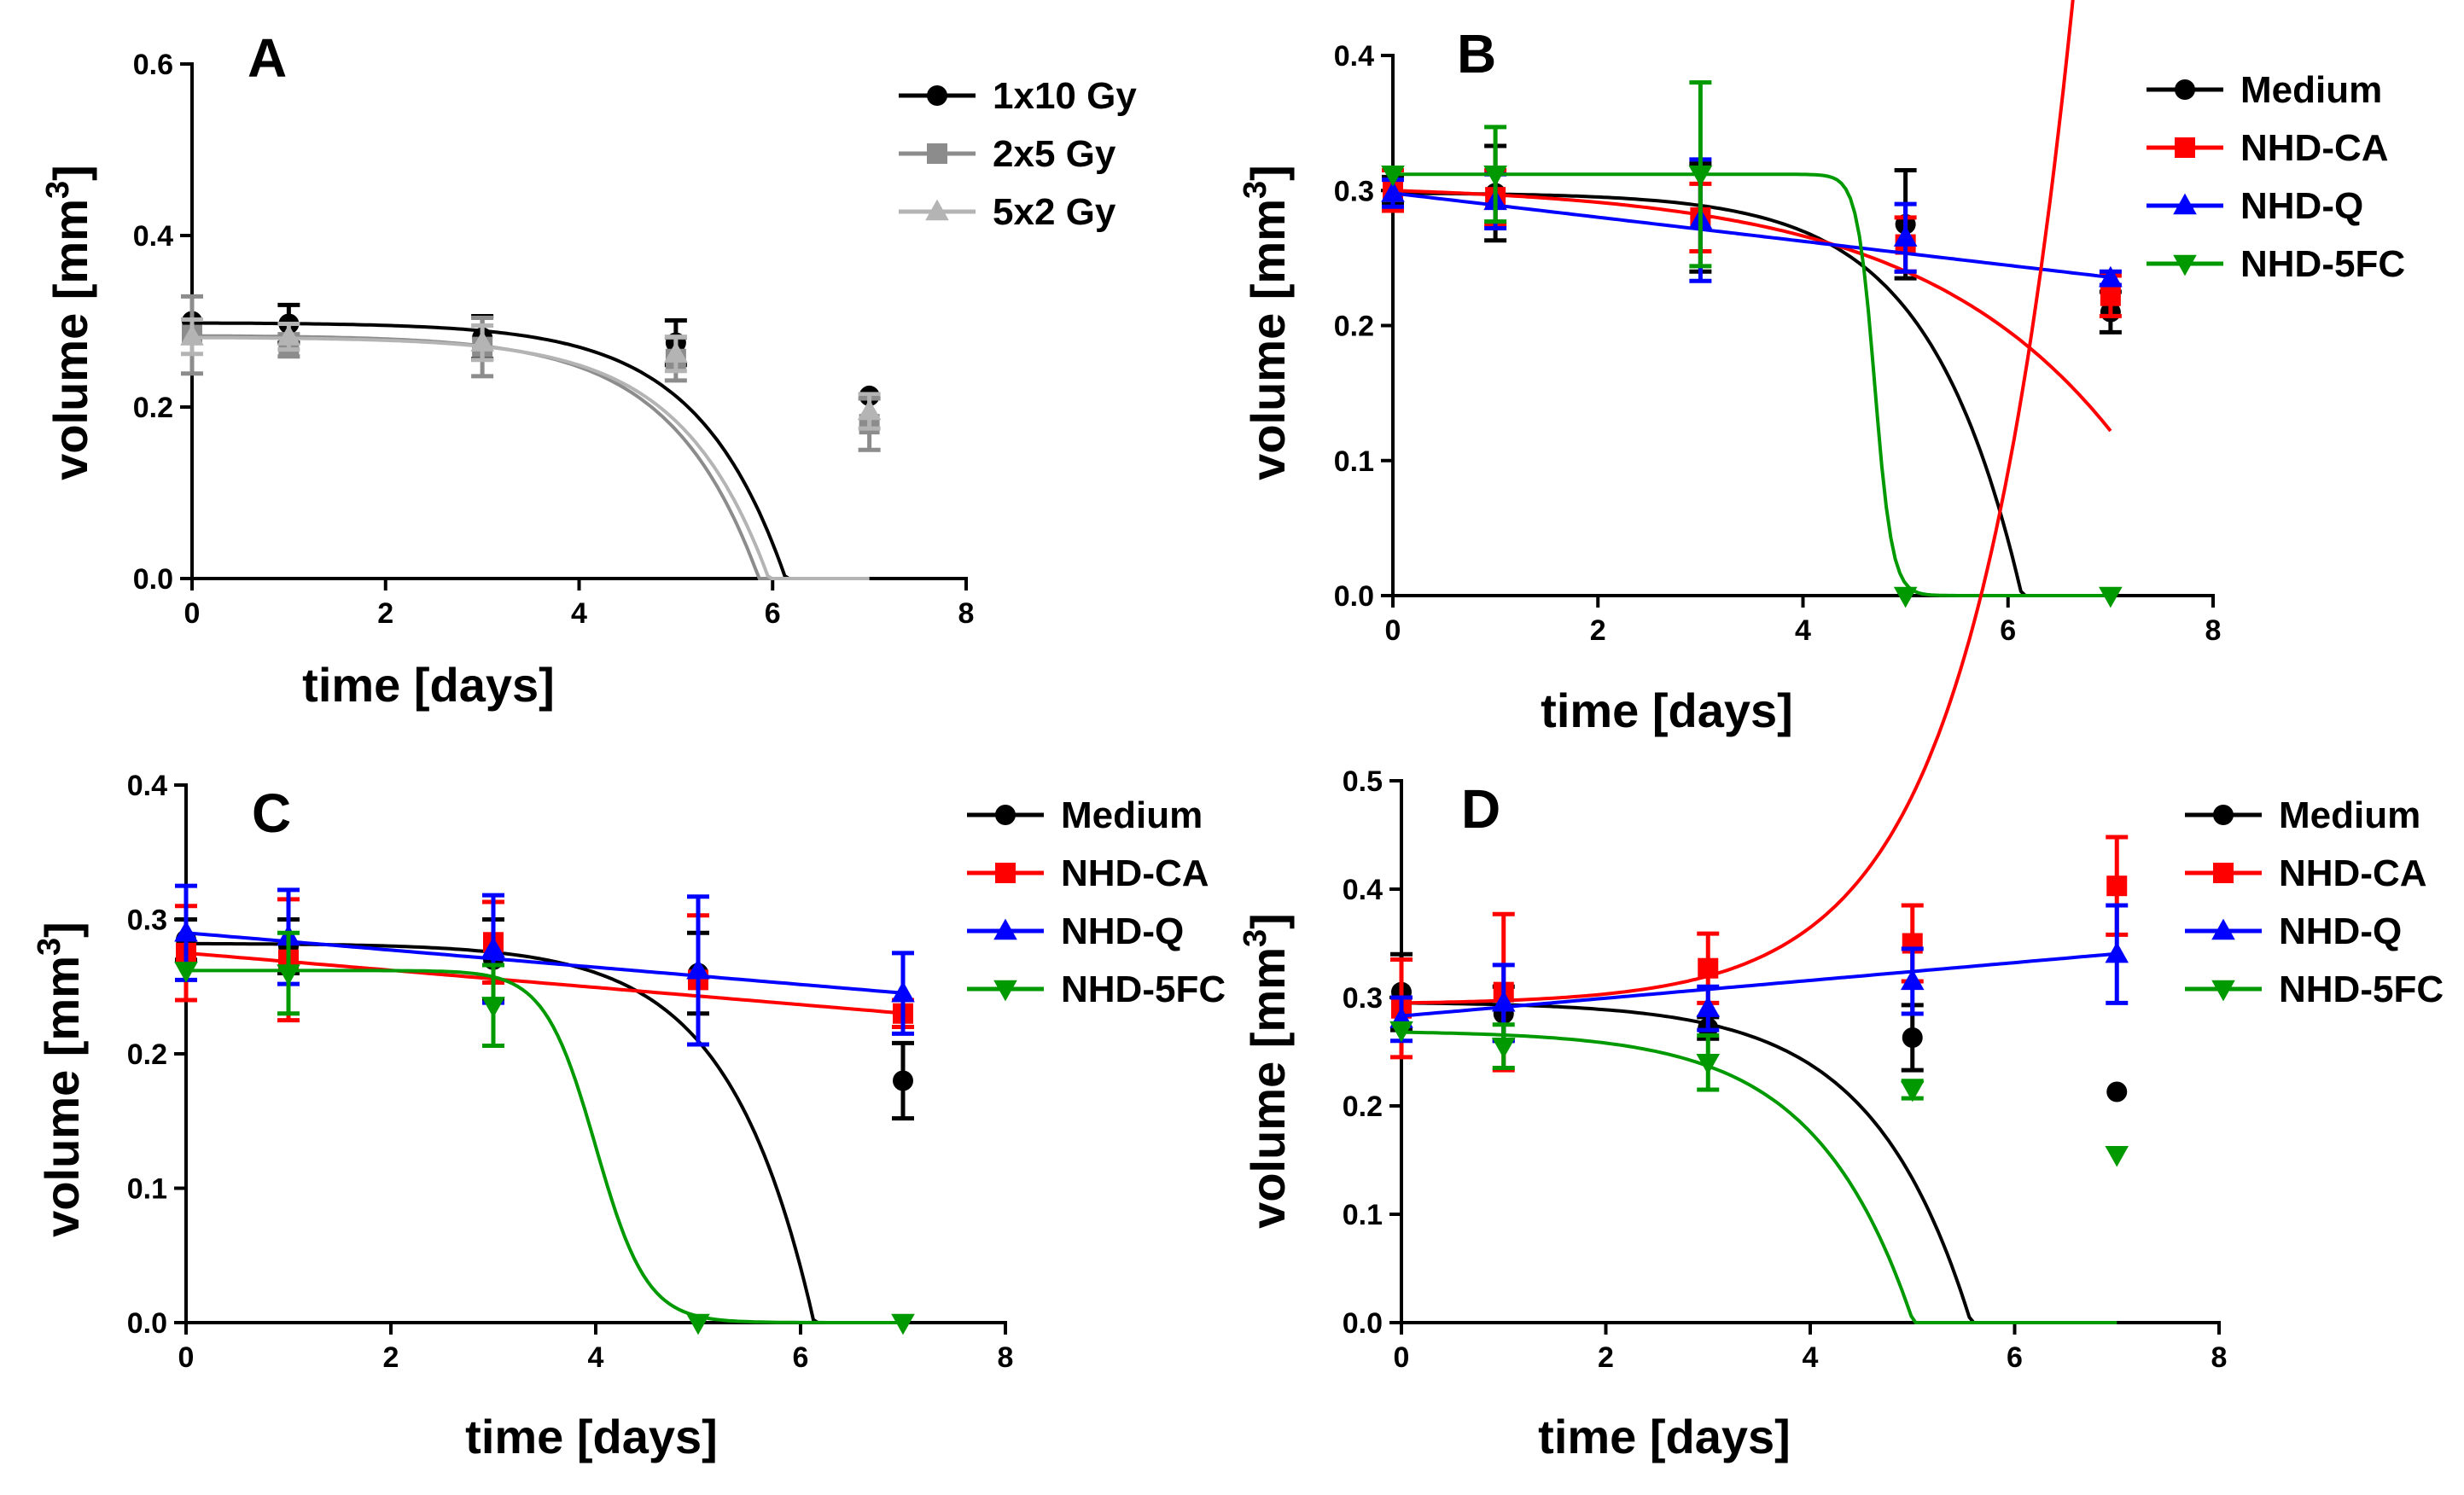 The image size is (2464, 1495). Describe the element at coordinates (2314, 148) in the screenshot. I see `legend-label: NHD-CA` at that location.